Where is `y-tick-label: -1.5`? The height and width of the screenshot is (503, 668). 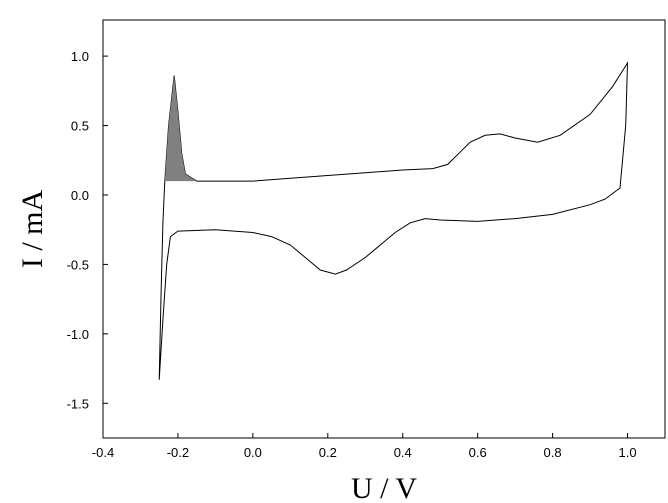 y-tick-label: -1.5 is located at coordinates (78, 403).